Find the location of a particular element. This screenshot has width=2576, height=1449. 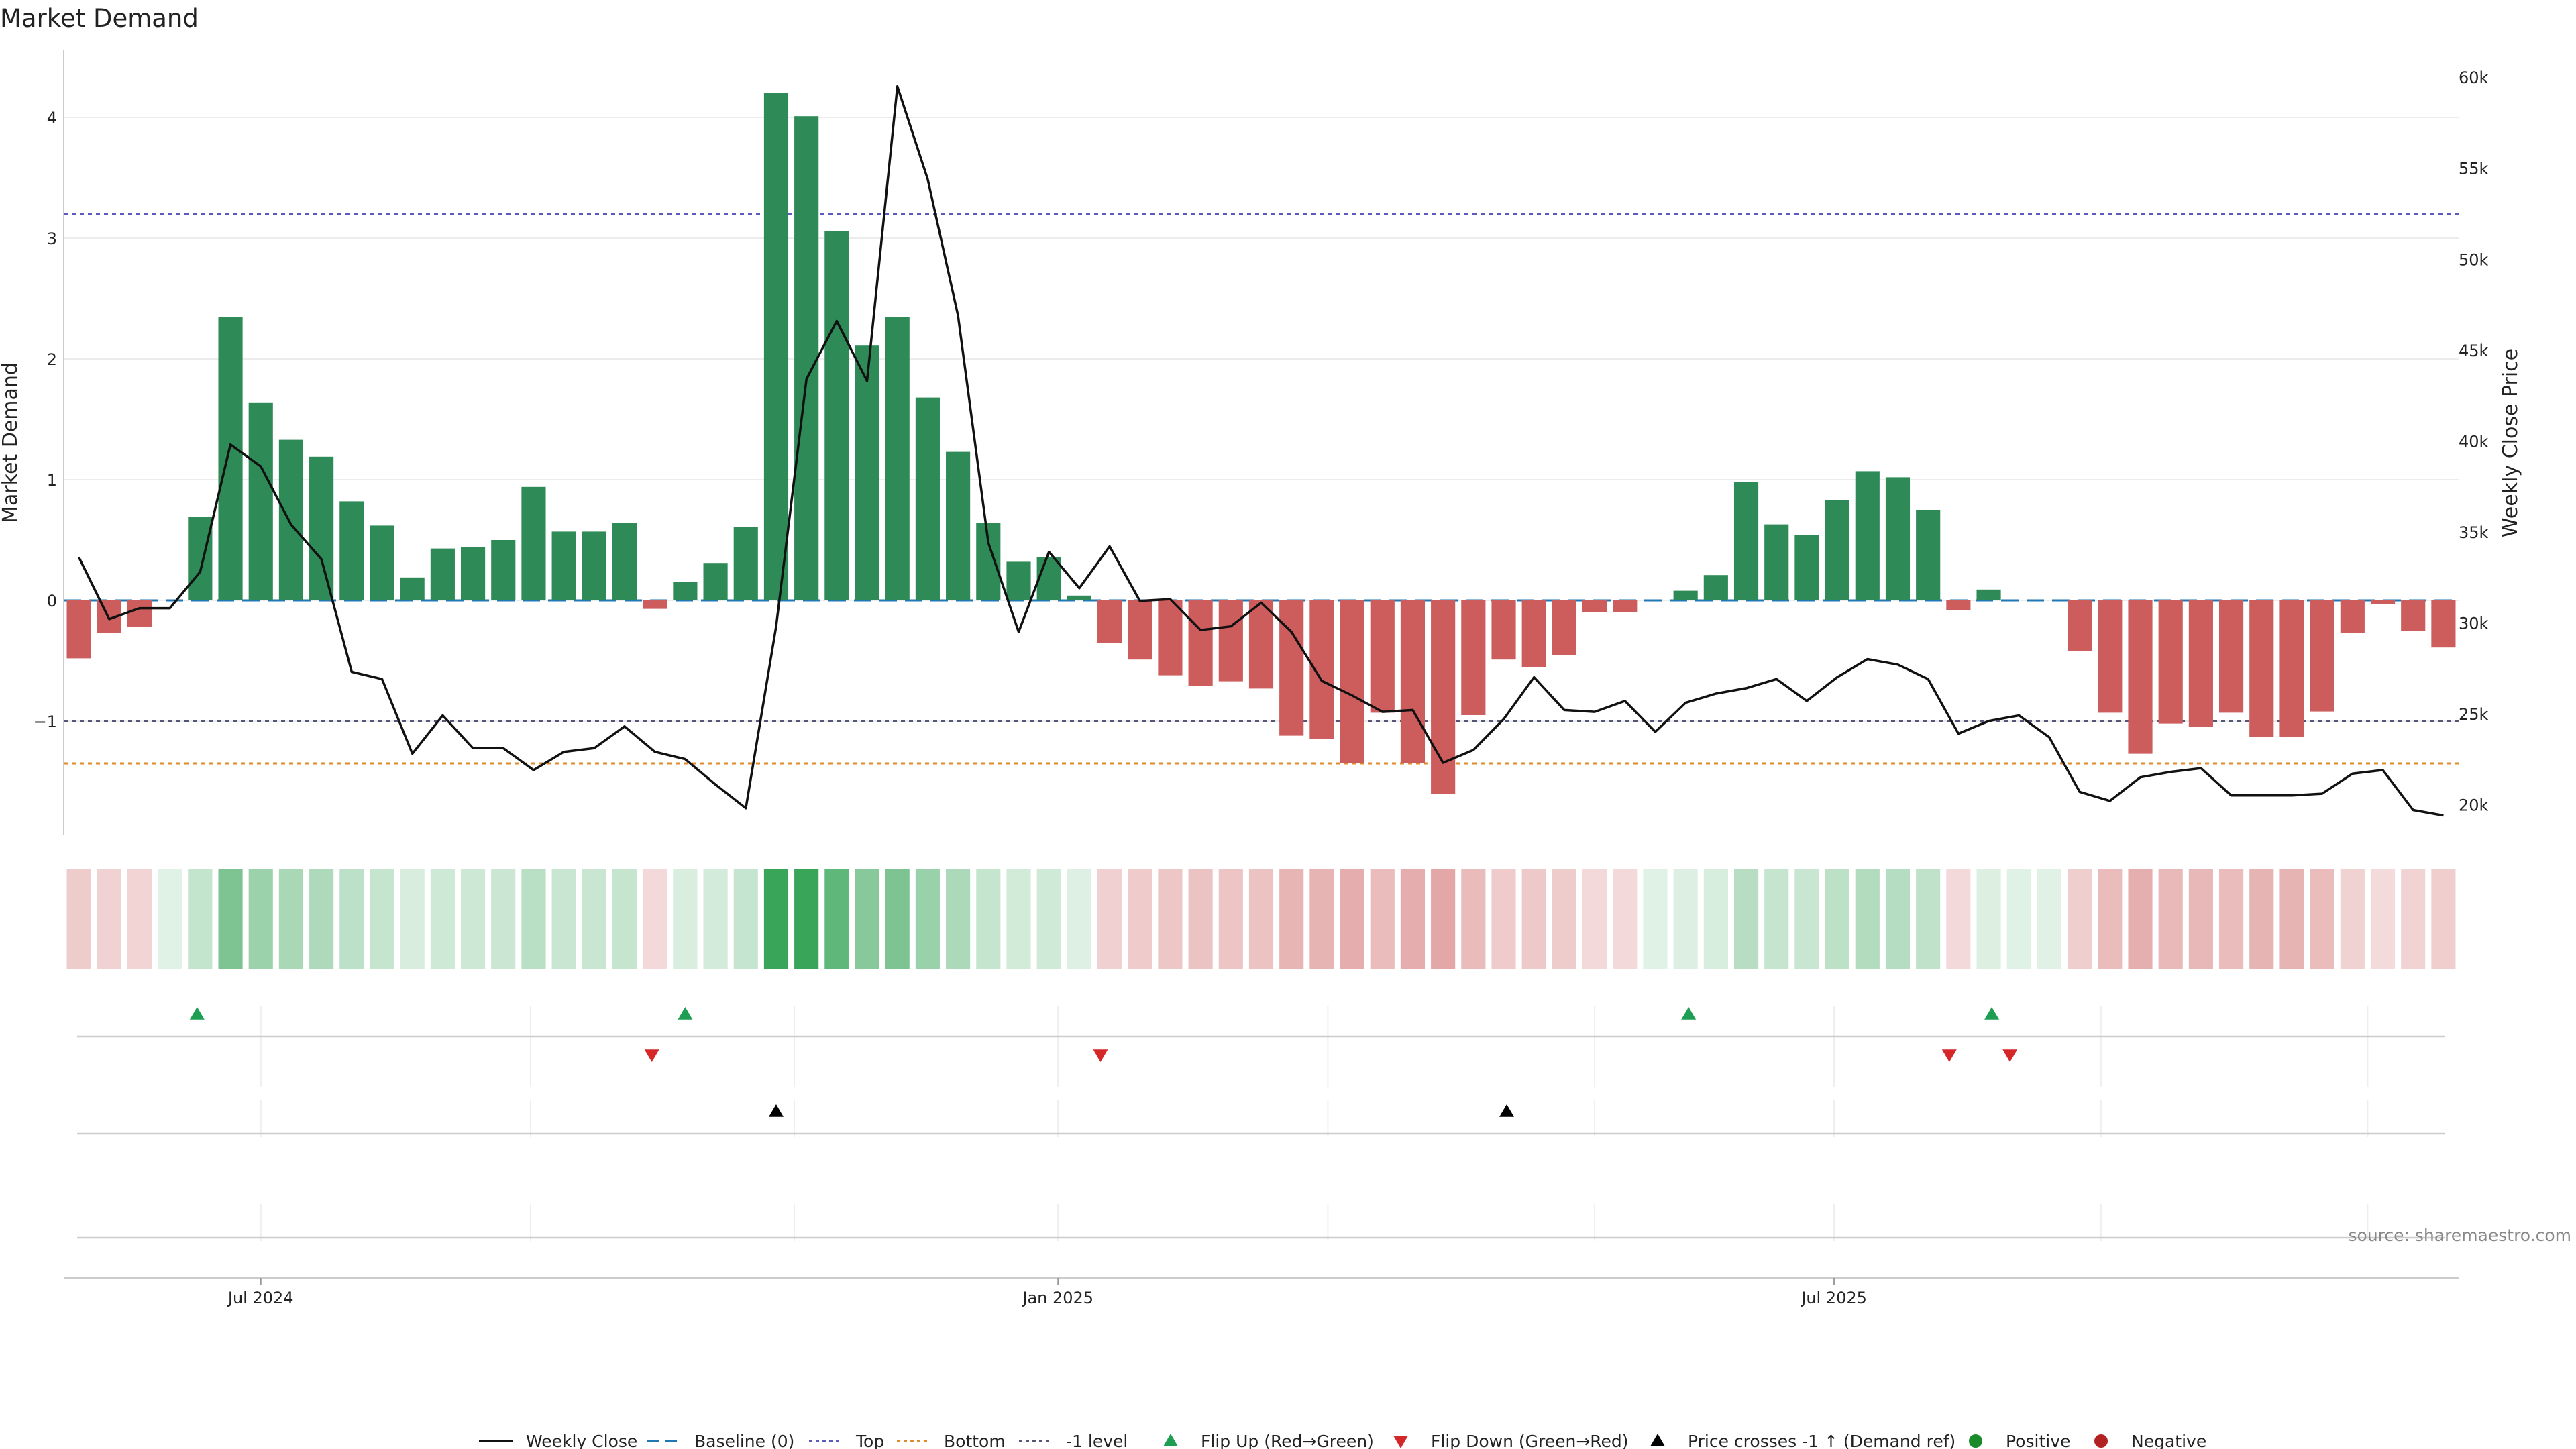

source-note: source: sharemaestro.com is located at coordinates (2460, 1235).